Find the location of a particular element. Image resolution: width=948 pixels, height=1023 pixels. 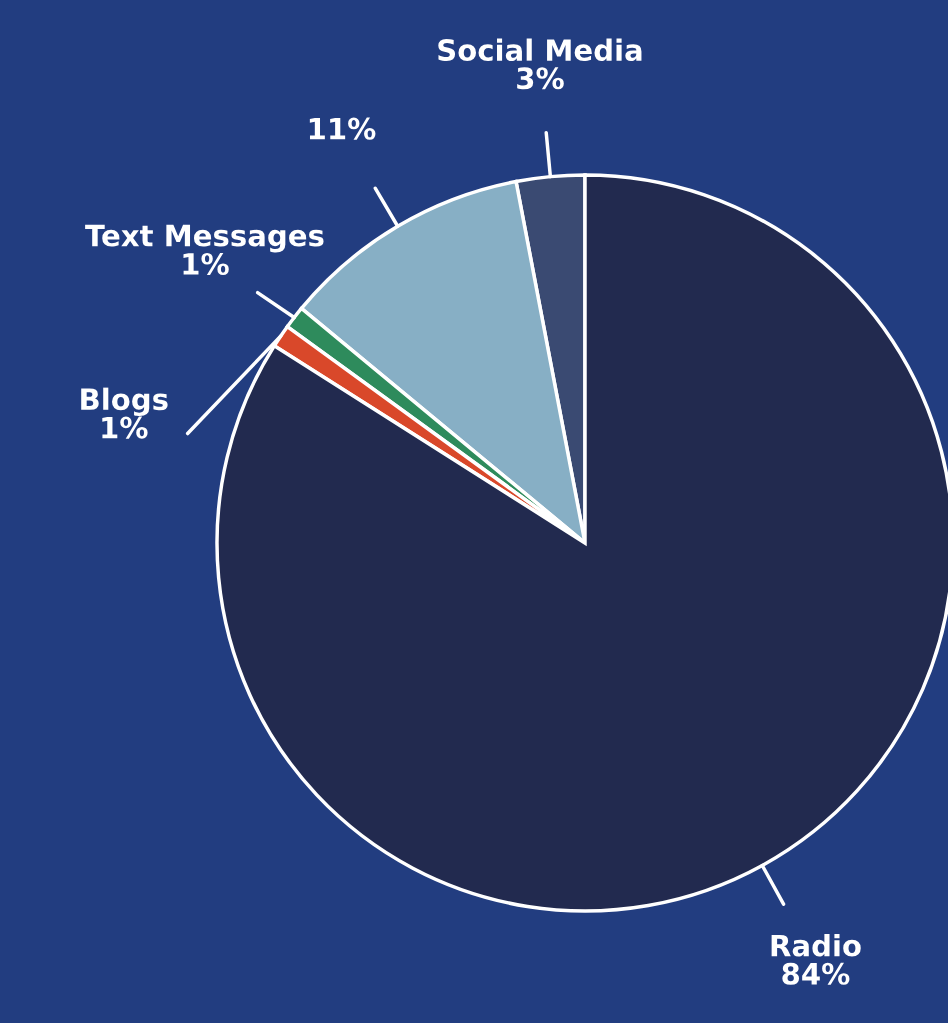

slice-label: Radio is located at coordinates (816, 945).